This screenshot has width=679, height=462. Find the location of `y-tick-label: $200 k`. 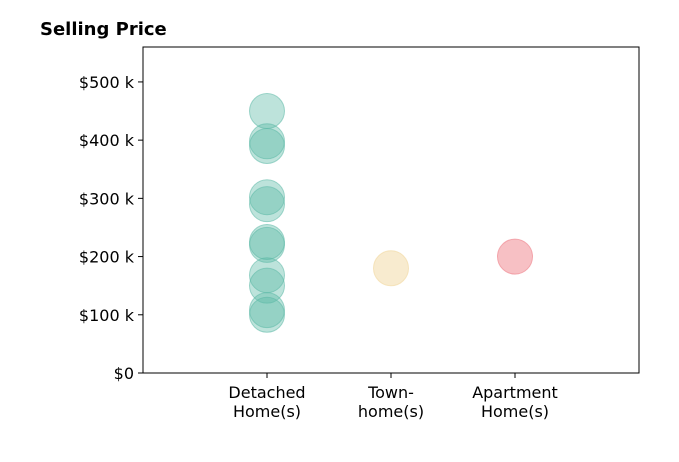

y-tick-label: $200 k is located at coordinates (107, 257).